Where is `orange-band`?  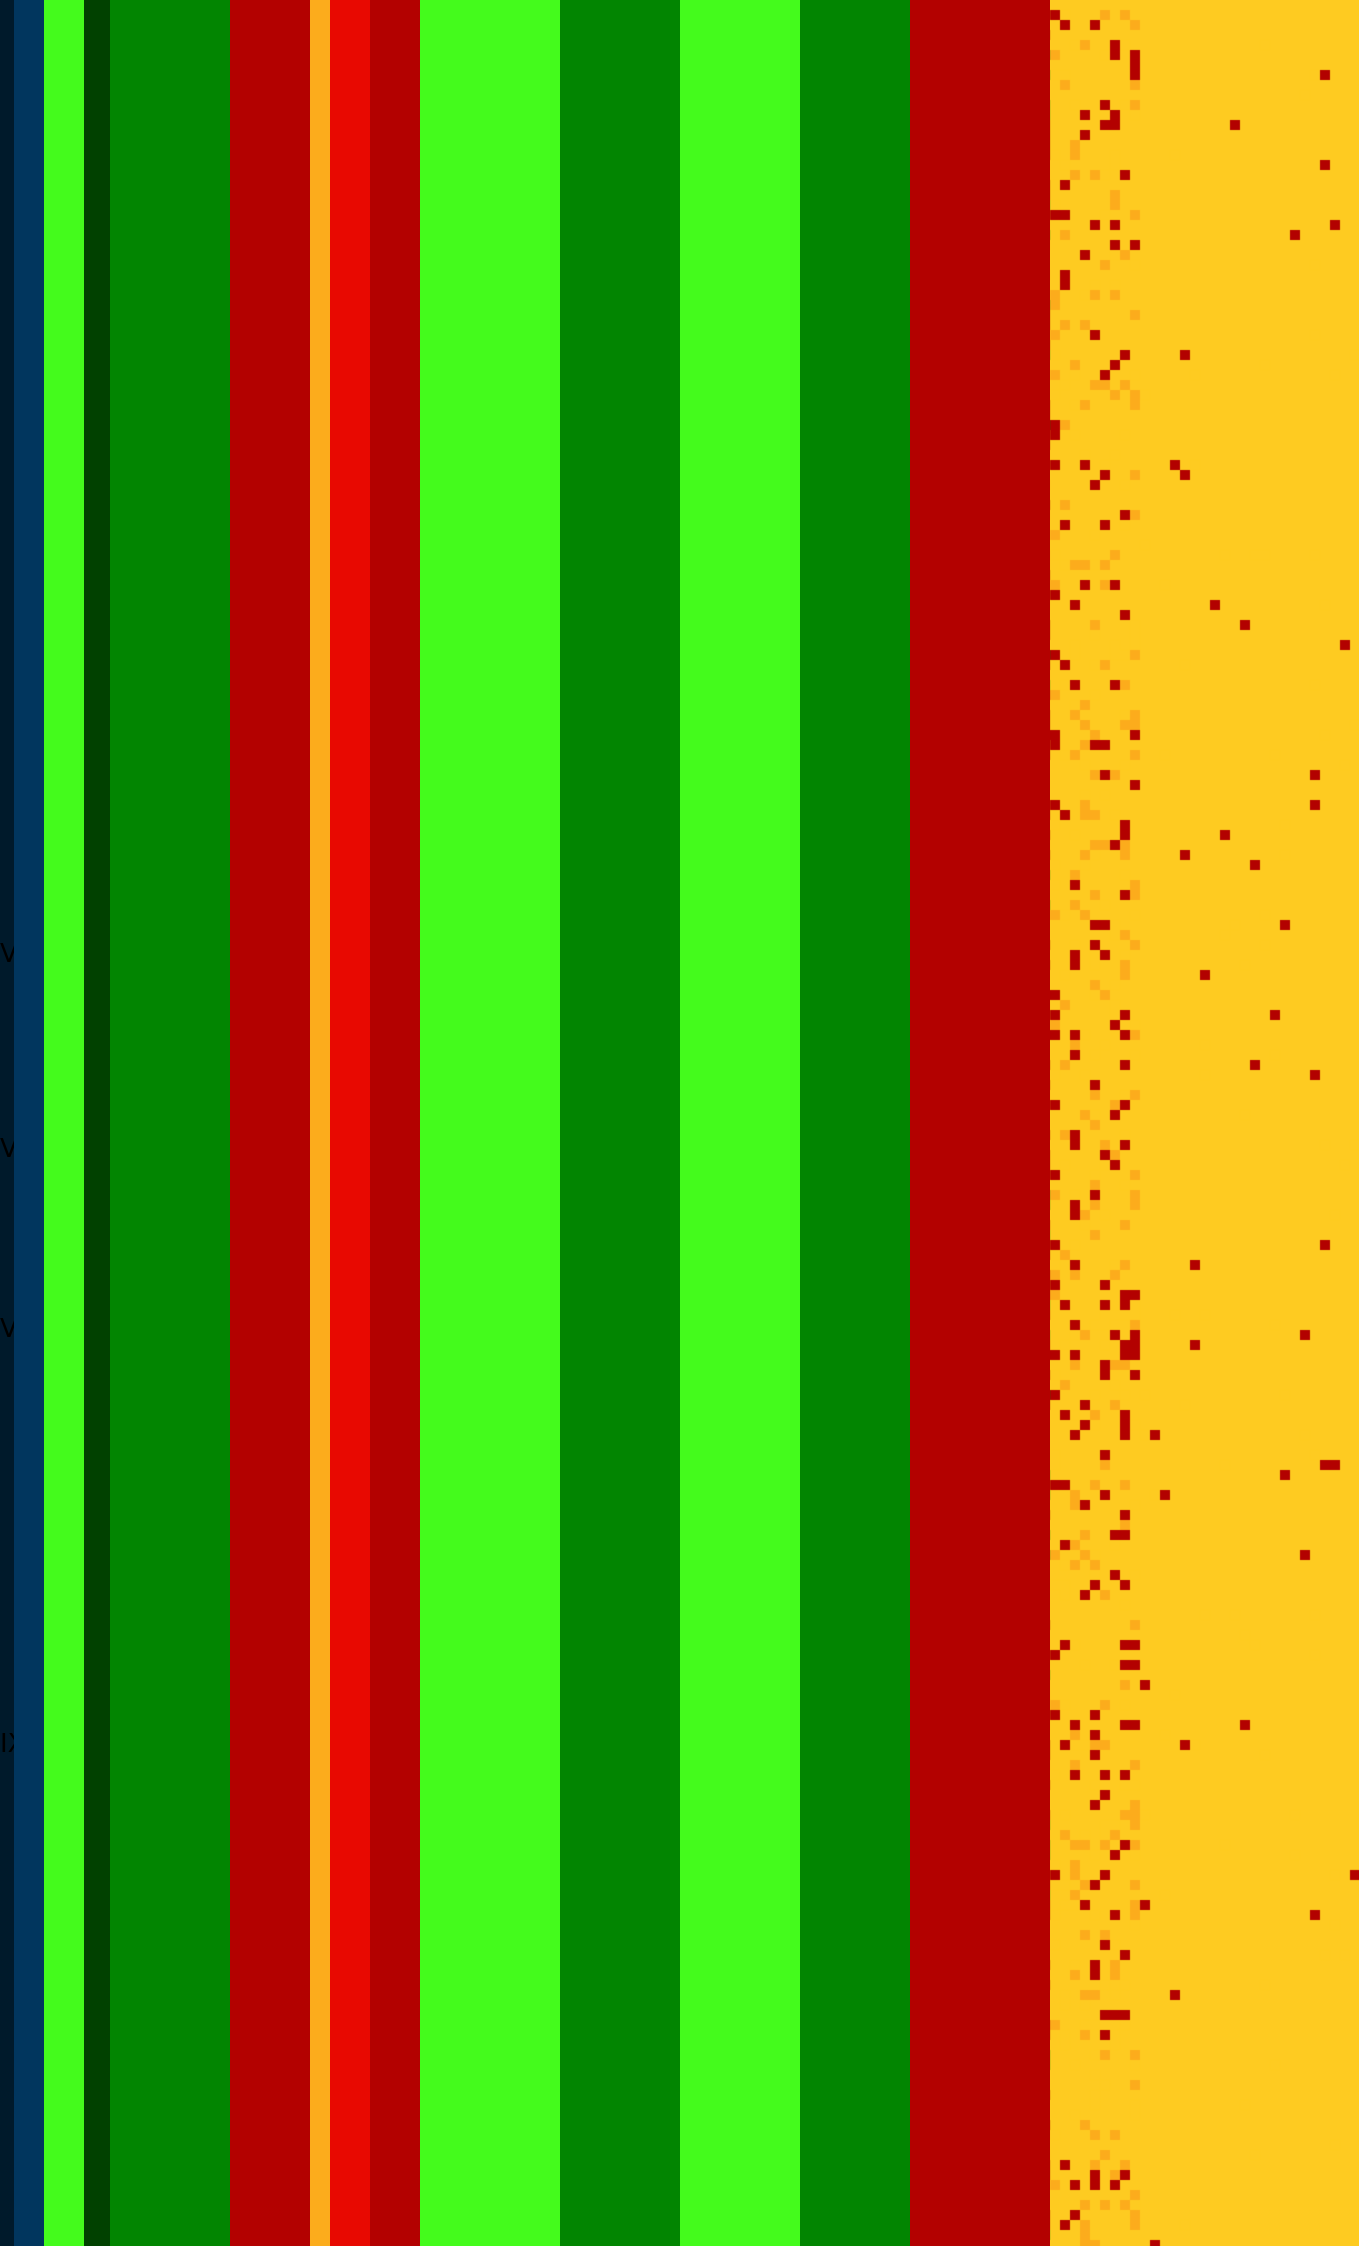
orange-band is located at coordinates (320, 1123).